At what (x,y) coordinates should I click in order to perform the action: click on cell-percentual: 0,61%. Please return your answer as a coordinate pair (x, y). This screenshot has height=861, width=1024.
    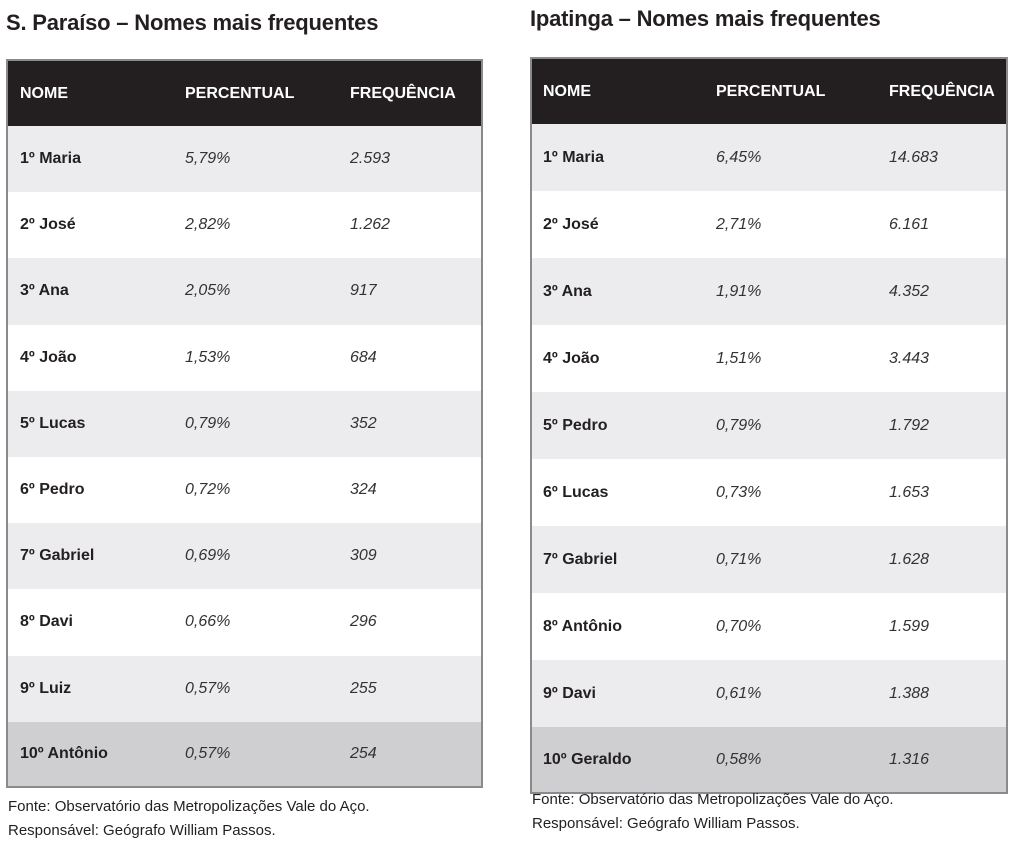
    Looking at the image, I should click on (739, 693).